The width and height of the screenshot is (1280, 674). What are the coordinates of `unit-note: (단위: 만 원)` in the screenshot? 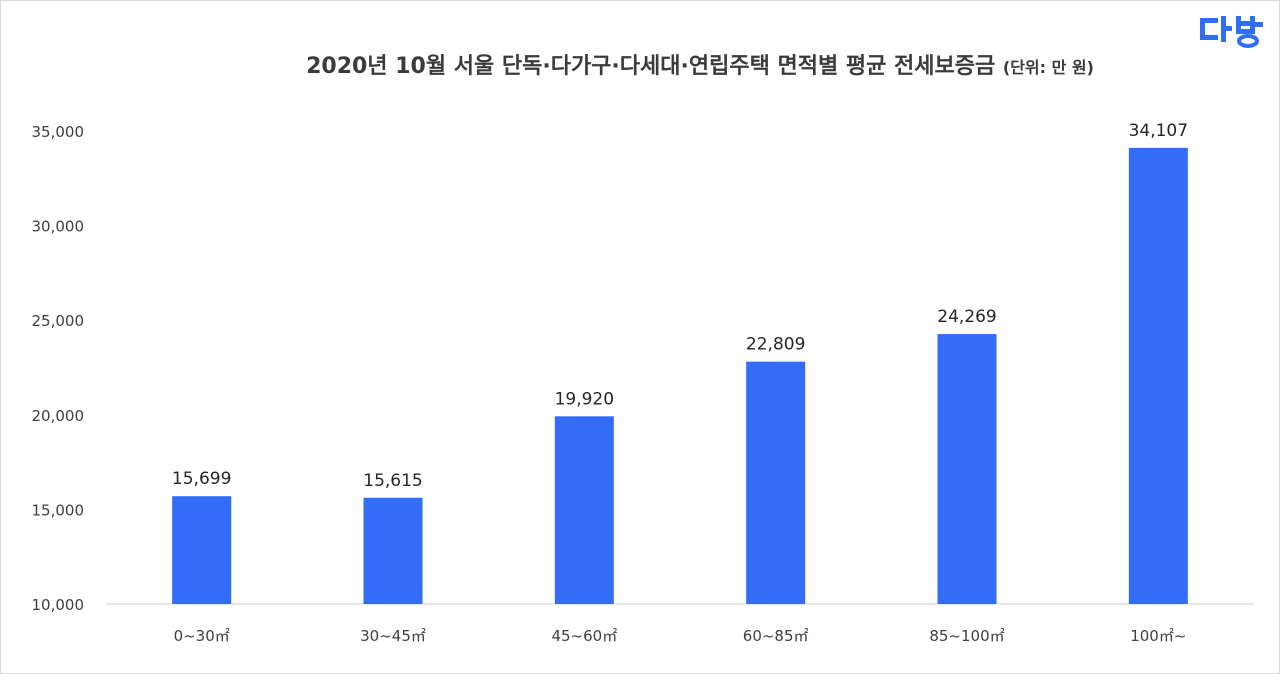 It's located at (1048, 67).